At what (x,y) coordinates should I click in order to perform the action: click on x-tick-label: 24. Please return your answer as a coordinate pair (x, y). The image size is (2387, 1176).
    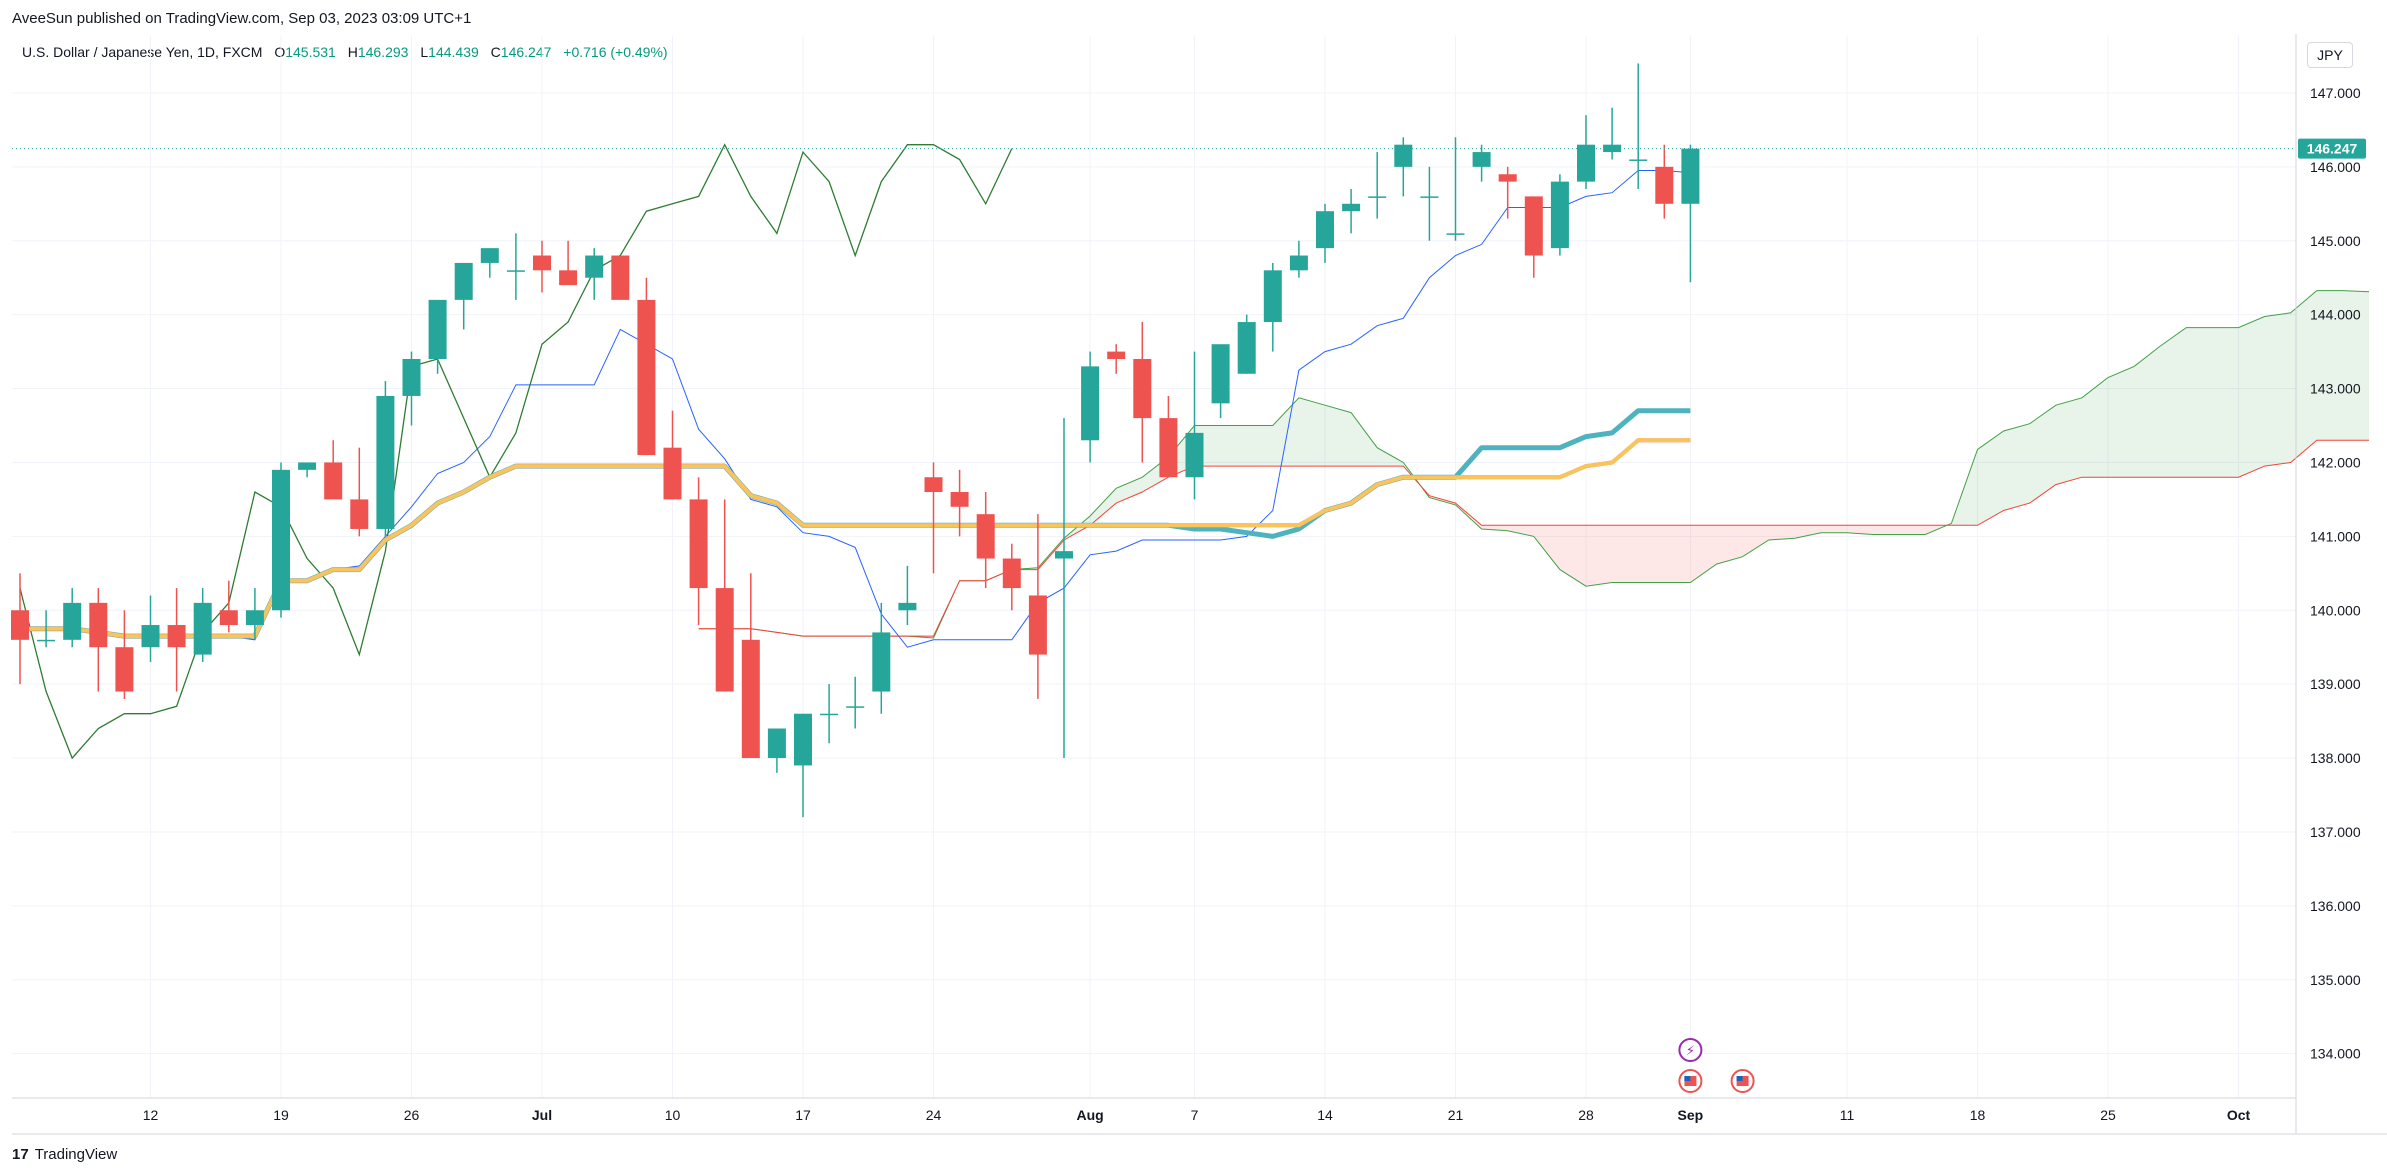
    Looking at the image, I should click on (934, 1115).